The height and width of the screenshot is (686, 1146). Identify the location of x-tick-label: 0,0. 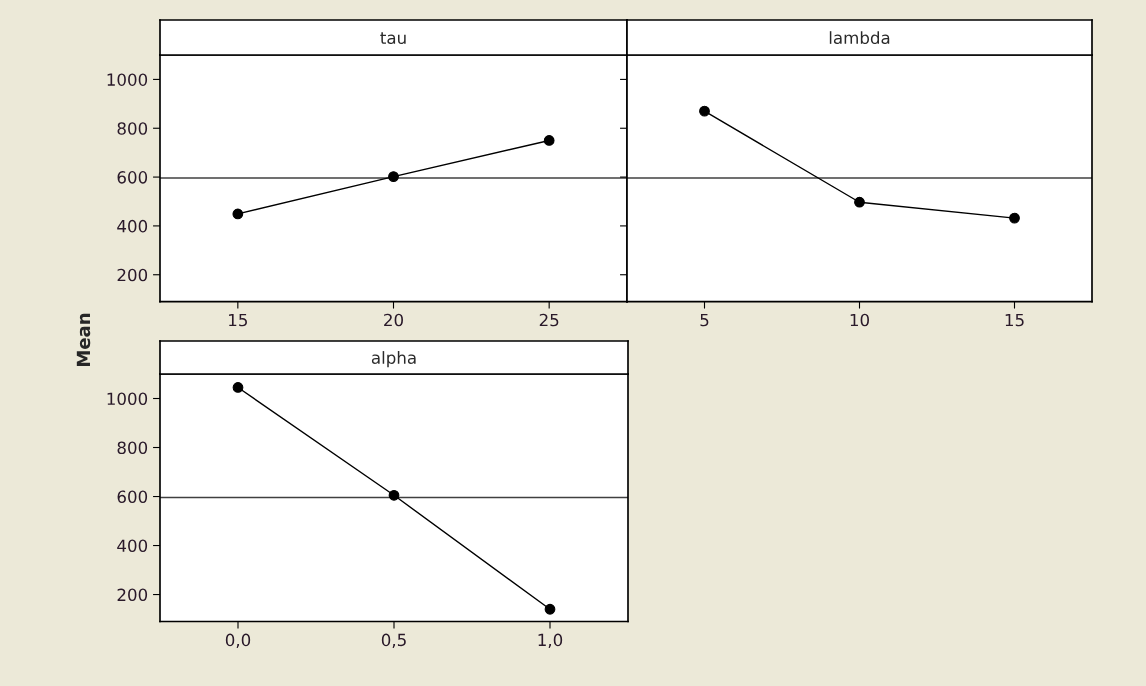
(238, 640).